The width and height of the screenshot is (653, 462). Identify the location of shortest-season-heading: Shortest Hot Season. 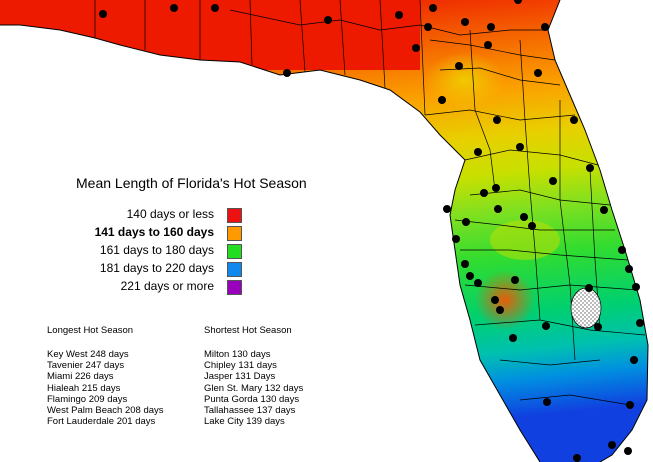
(248, 330).